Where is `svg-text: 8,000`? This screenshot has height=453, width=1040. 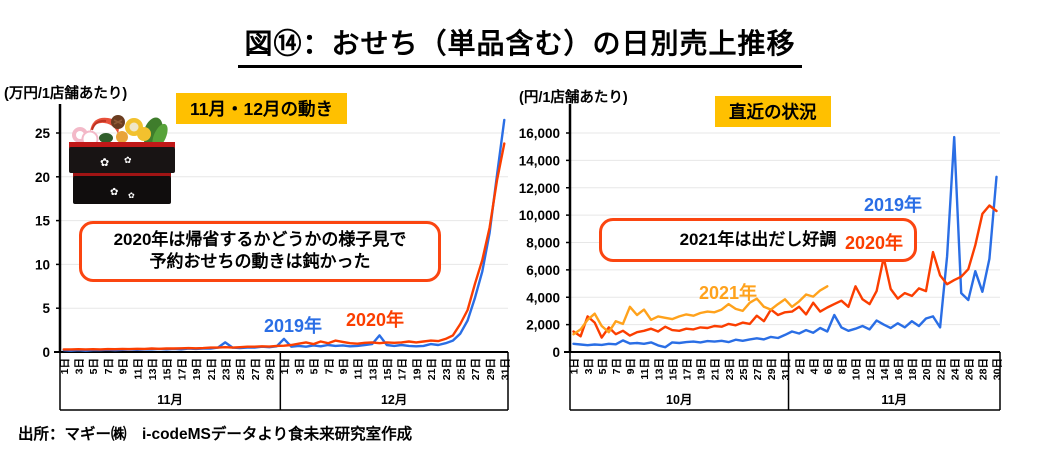 svg-text: 8,000 is located at coordinates (543, 243).